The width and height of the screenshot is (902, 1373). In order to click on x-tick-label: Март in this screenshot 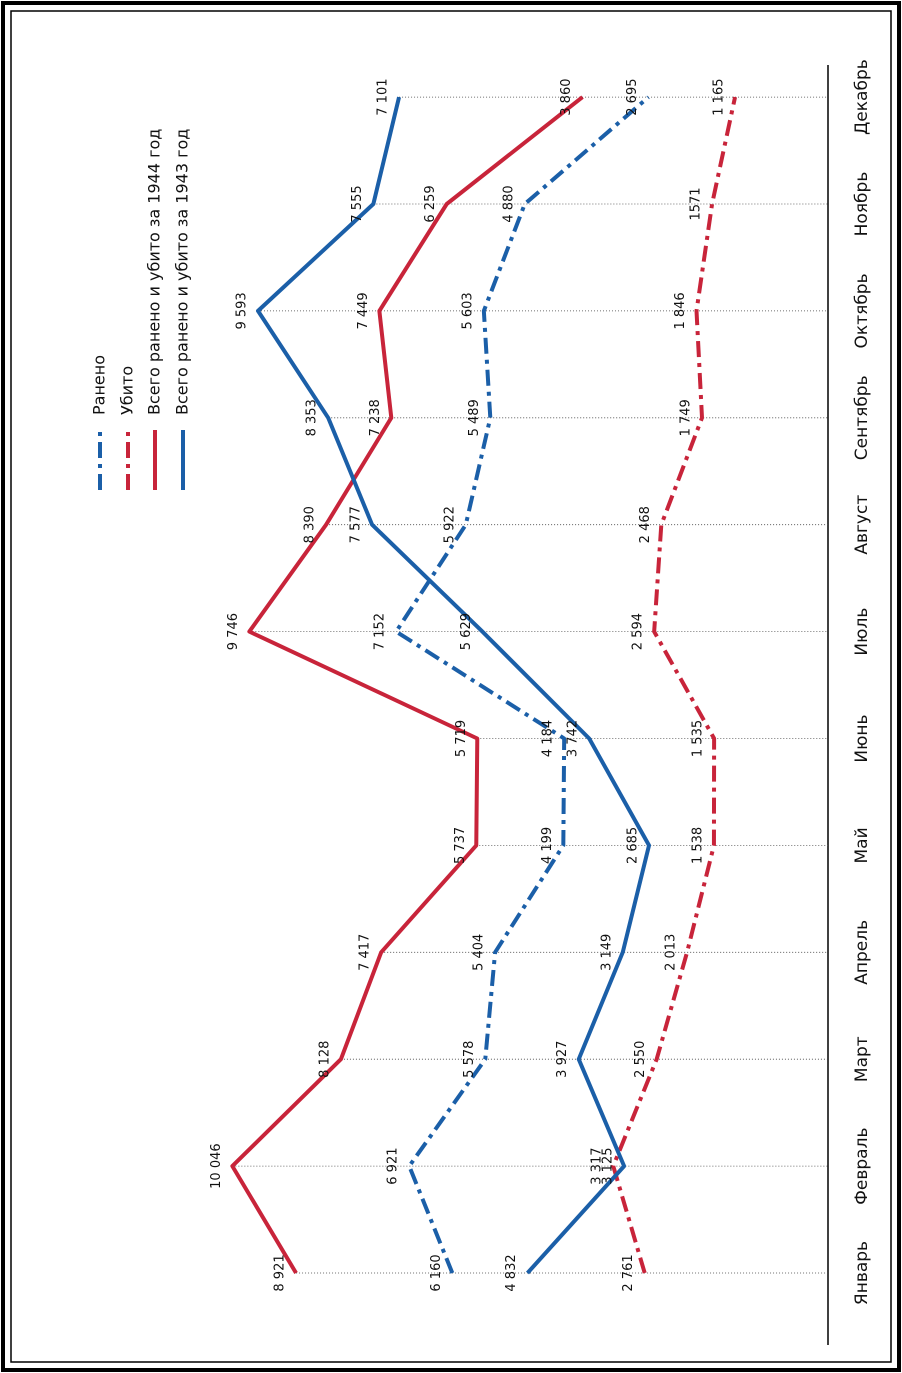, I will do `click(862, 1059)`.